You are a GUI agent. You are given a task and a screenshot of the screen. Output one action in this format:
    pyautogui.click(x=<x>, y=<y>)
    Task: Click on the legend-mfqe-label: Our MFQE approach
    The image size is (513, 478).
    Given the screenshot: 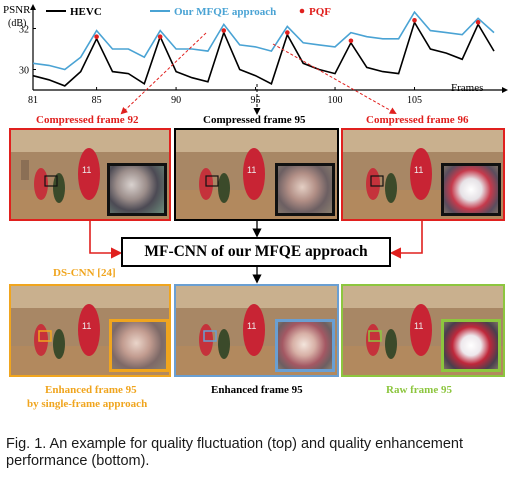 What is the action you would take?
    pyautogui.click(x=225, y=12)
    